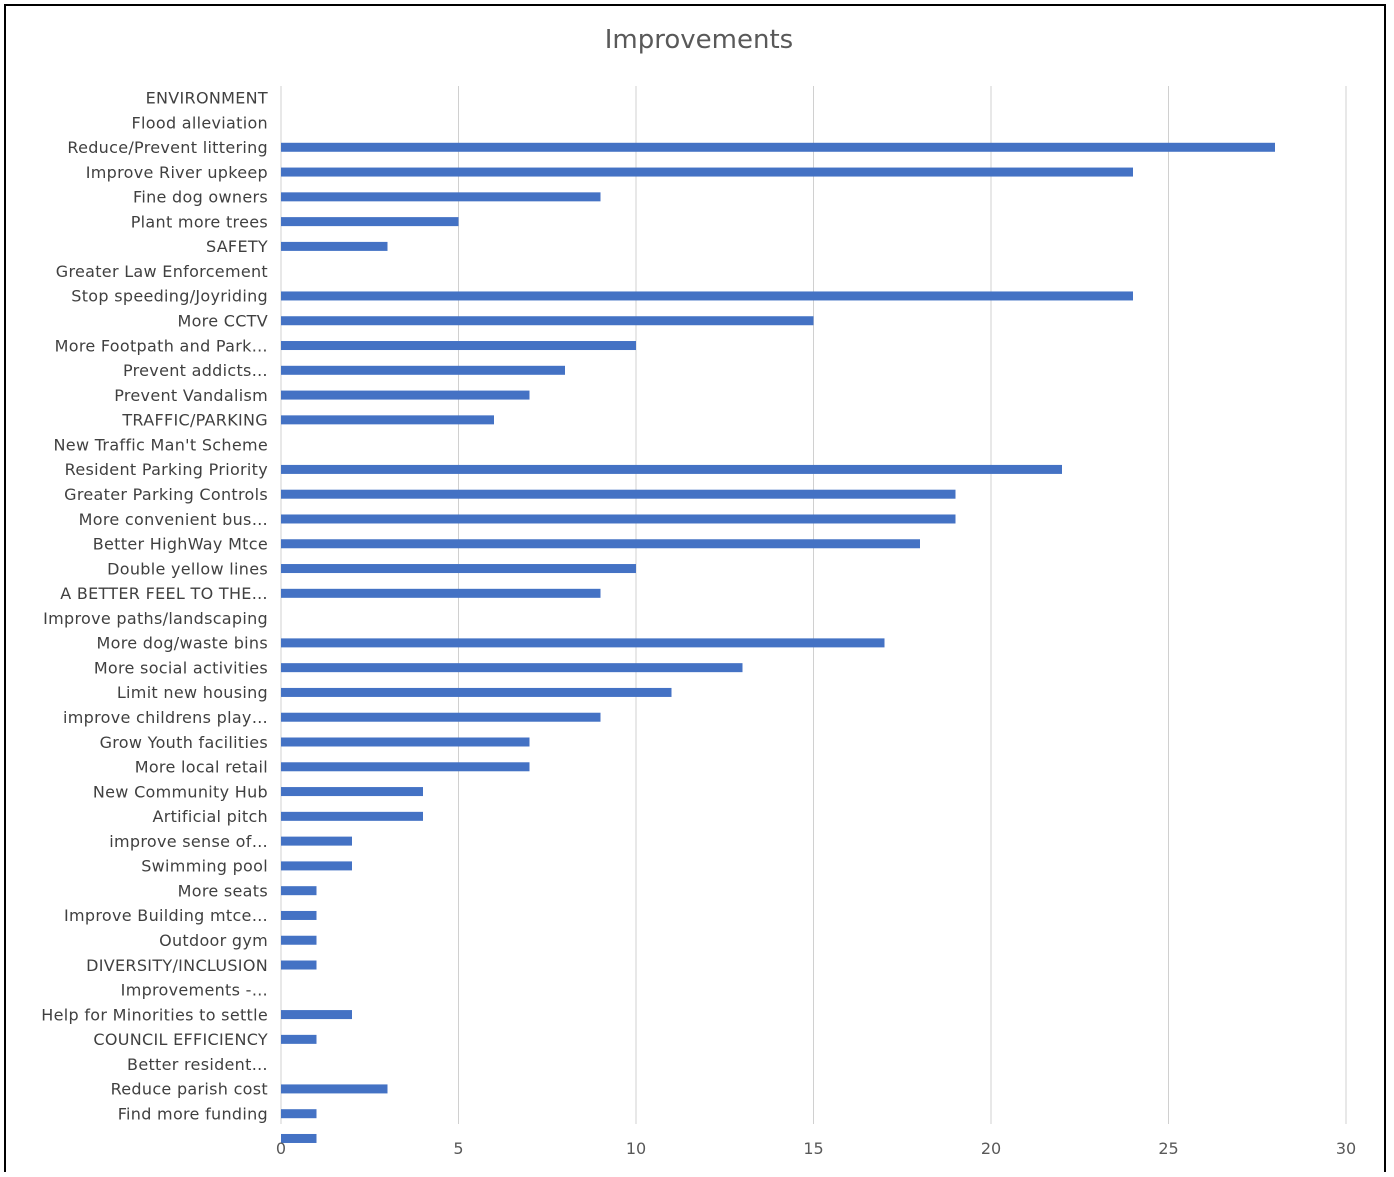  I want to click on x-tick-label: 20, so click(991, 1148).